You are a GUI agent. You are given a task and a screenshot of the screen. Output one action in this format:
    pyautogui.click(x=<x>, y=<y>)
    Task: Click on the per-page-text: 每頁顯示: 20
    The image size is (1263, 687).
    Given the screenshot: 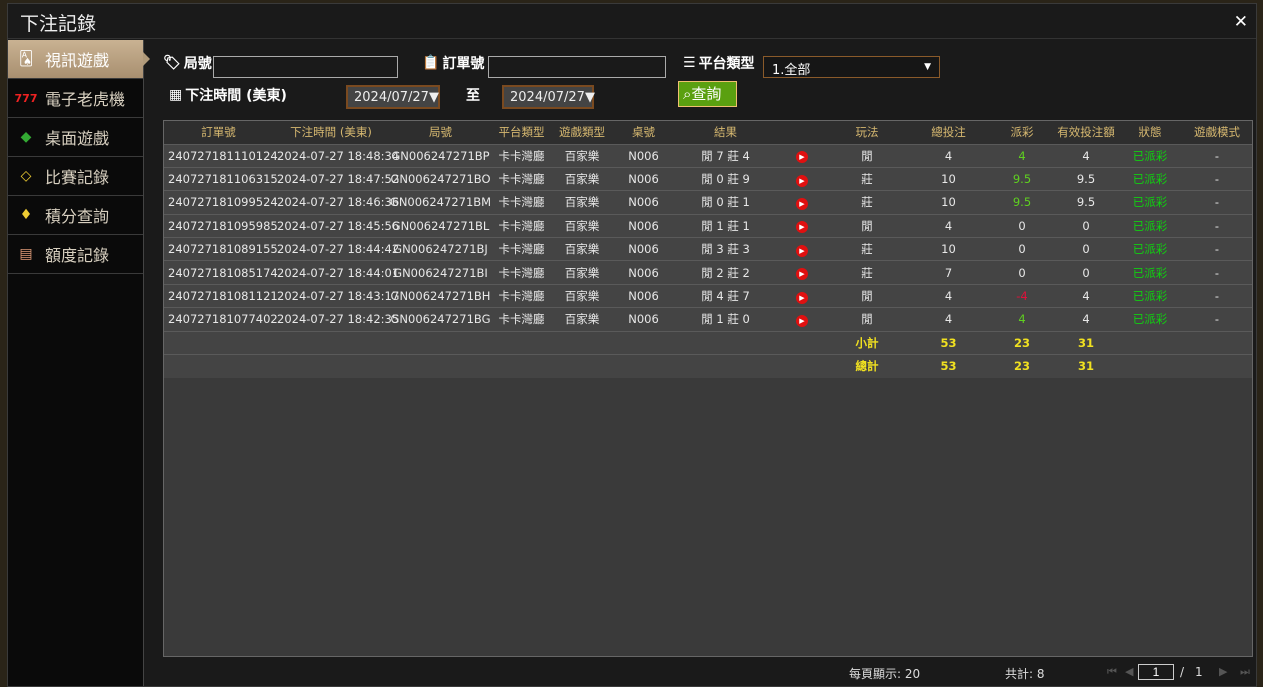 What is the action you would take?
    pyautogui.click(x=885, y=674)
    